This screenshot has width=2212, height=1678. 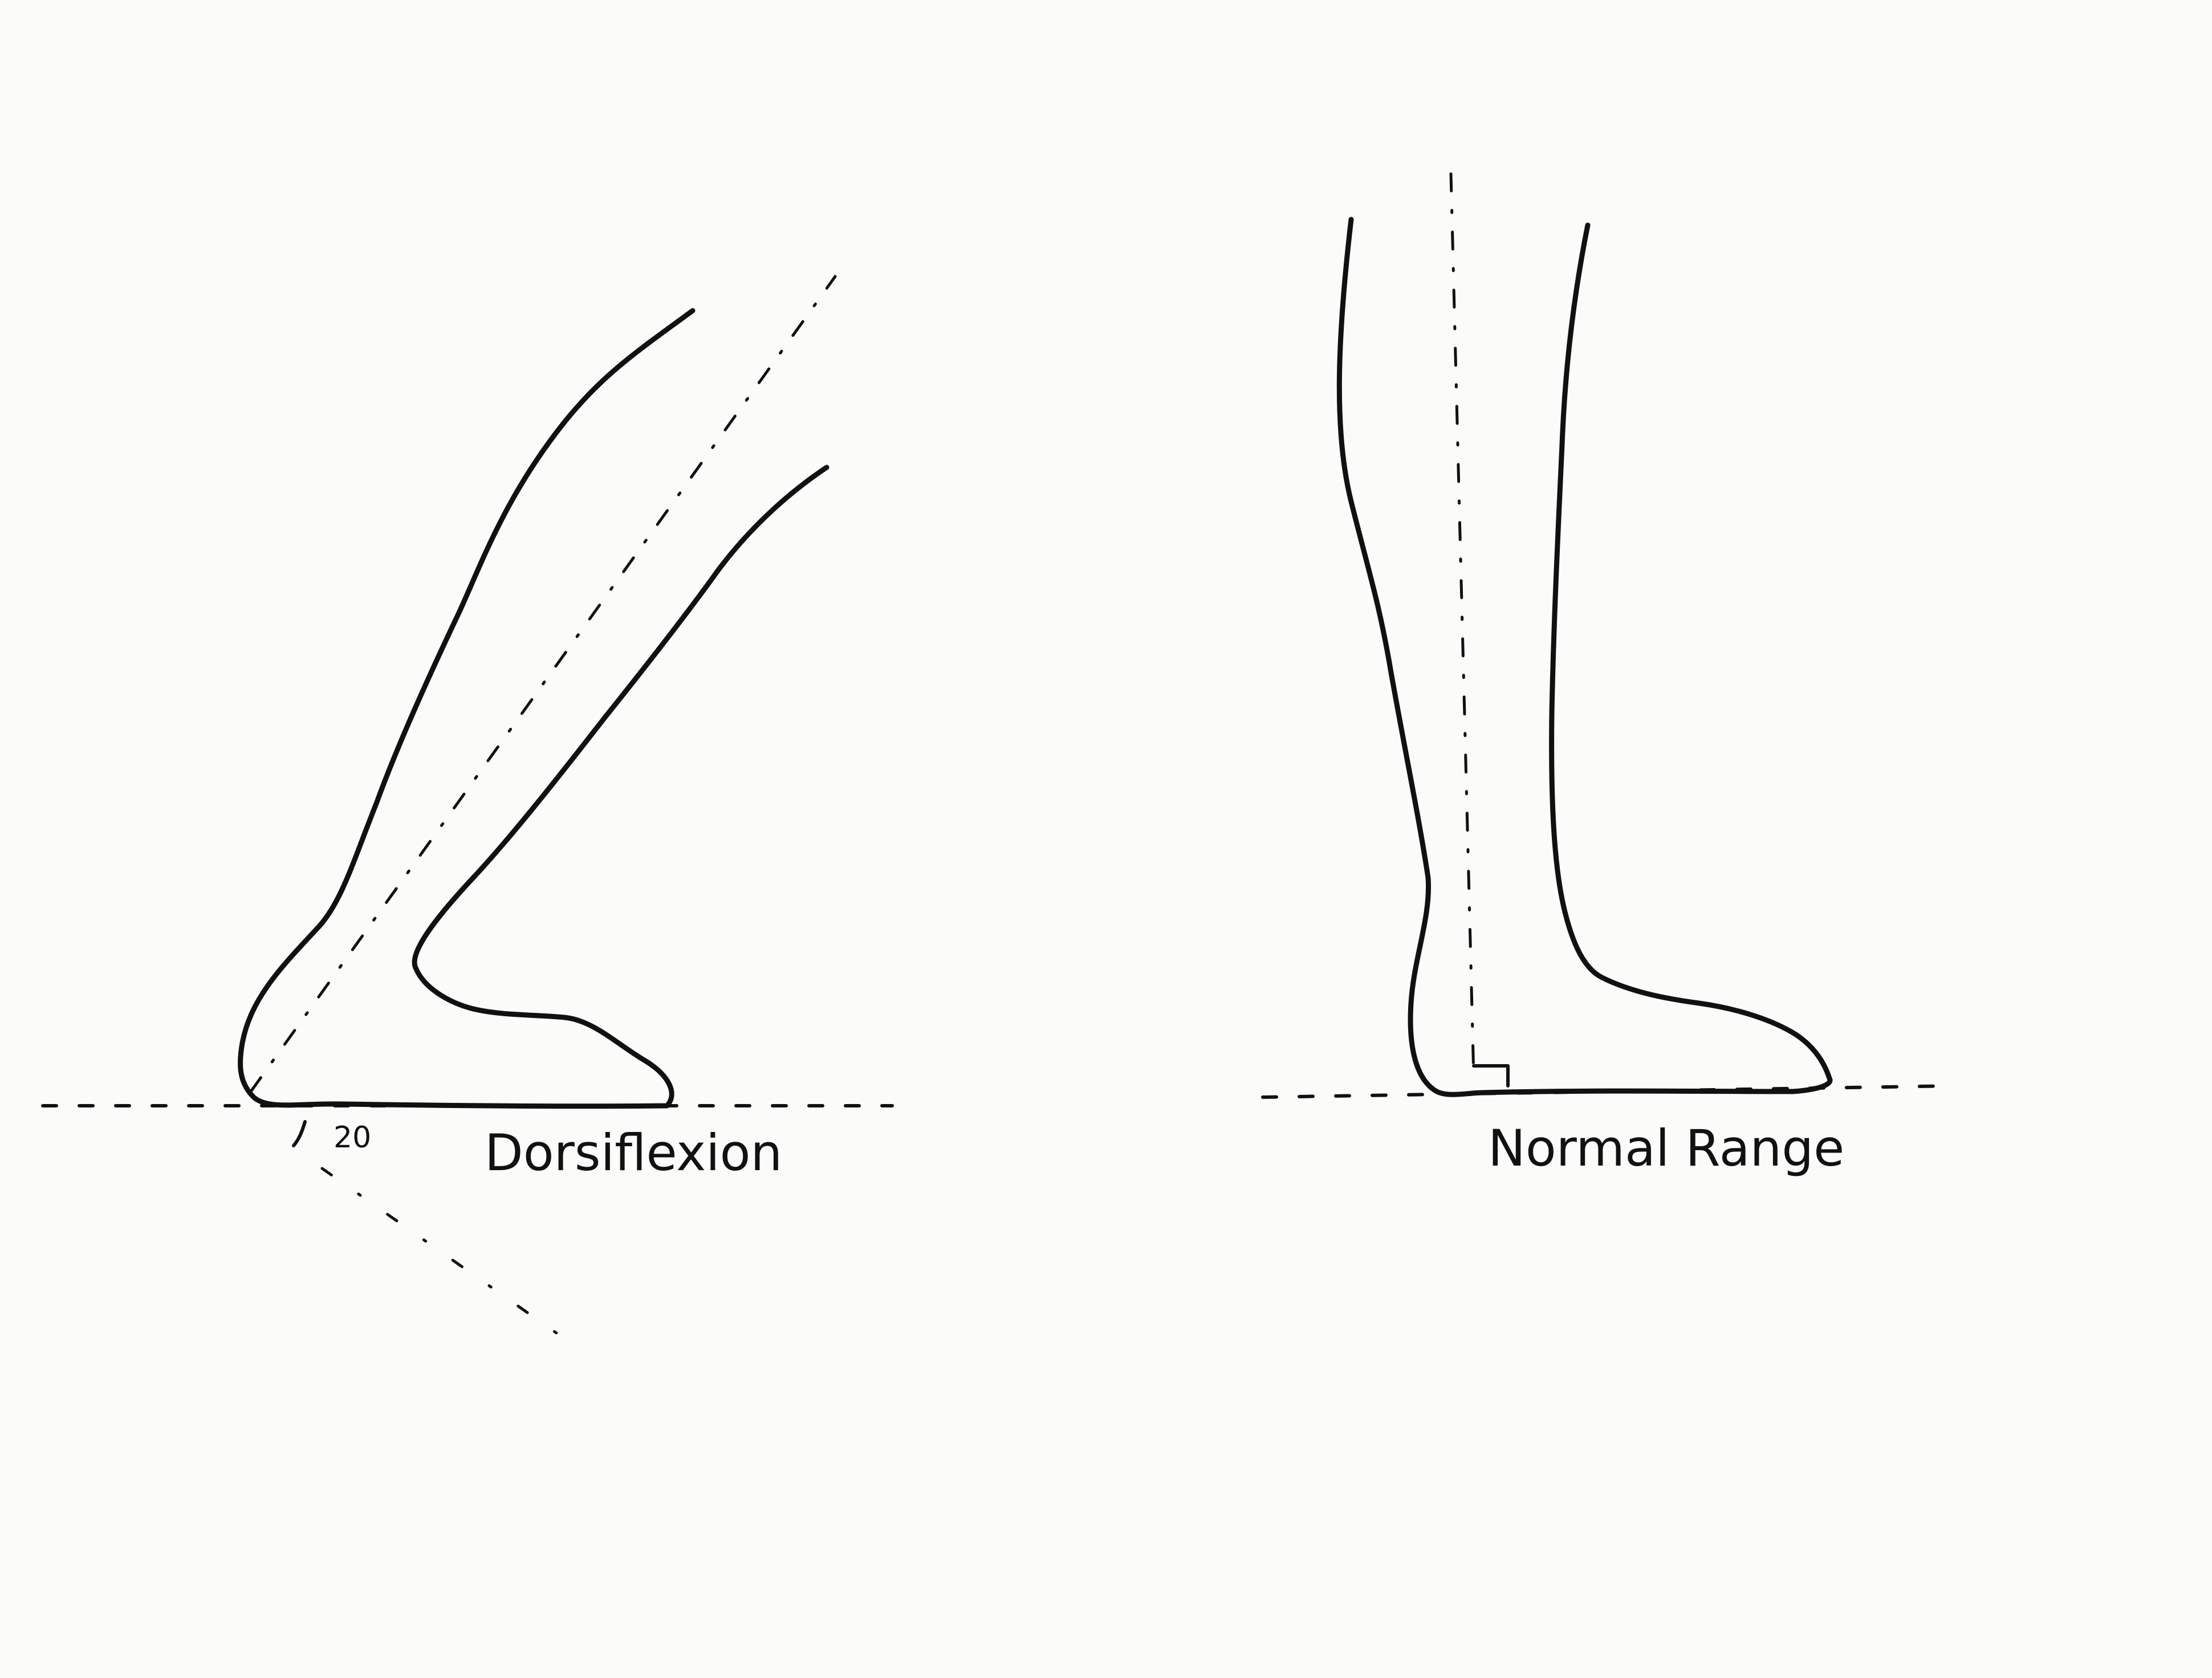 What do you see at coordinates (352, 1138) in the screenshot?
I see `dorsiflexion-angle-label: 20` at bounding box center [352, 1138].